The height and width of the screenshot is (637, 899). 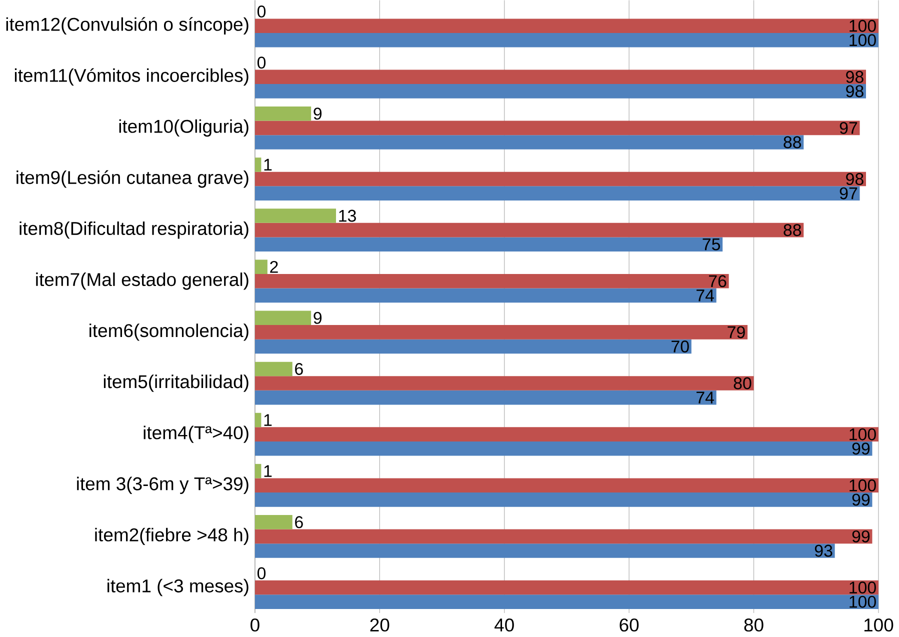 I want to click on y-tick-label: item12(Convulsión o síncope), so click(x=127, y=26).